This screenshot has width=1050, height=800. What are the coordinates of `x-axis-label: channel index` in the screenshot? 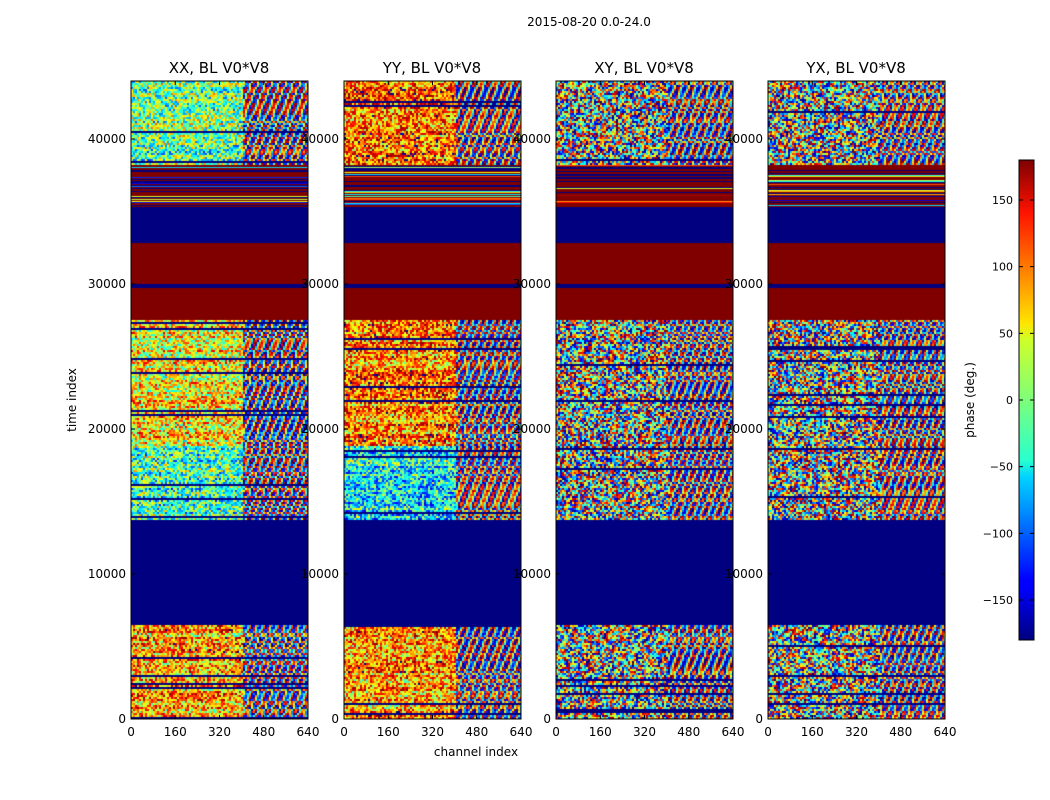 It's located at (476, 752).